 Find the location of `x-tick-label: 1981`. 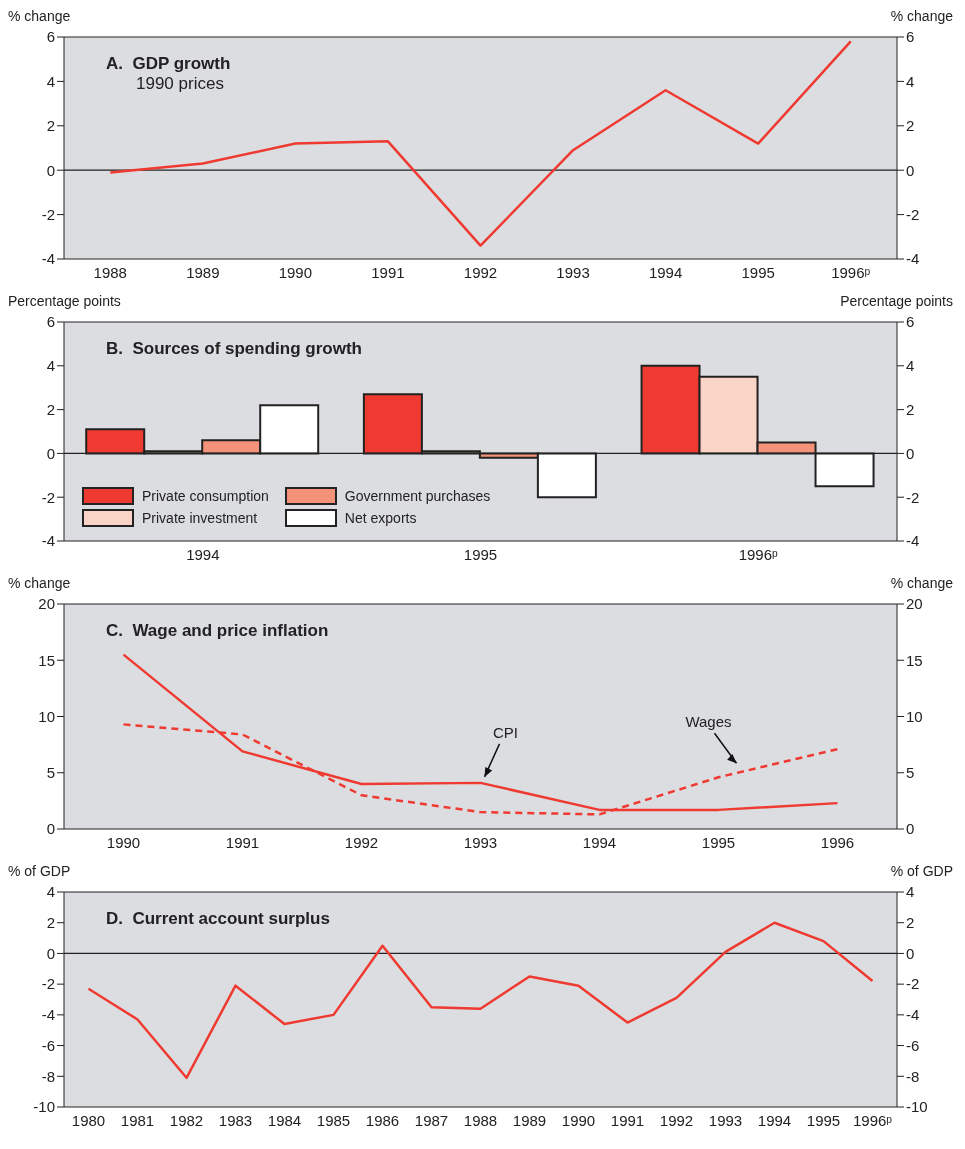

x-tick-label: 1981 is located at coordinates (137, 1120).